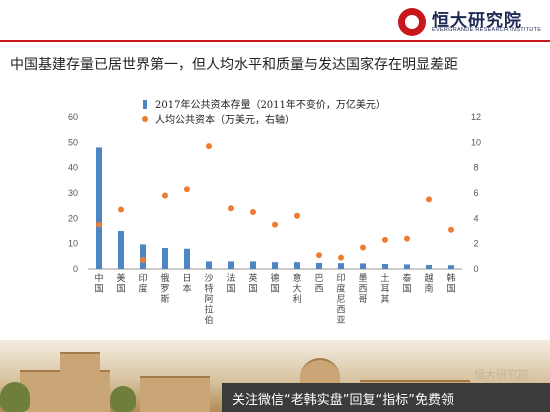 Image resolution: width=550 pixels, height=412 pixels. What do you see at coordinates (230, 278) in the screenshot?
I see `x-tick-label: 法` at bounding box center [230, 278].